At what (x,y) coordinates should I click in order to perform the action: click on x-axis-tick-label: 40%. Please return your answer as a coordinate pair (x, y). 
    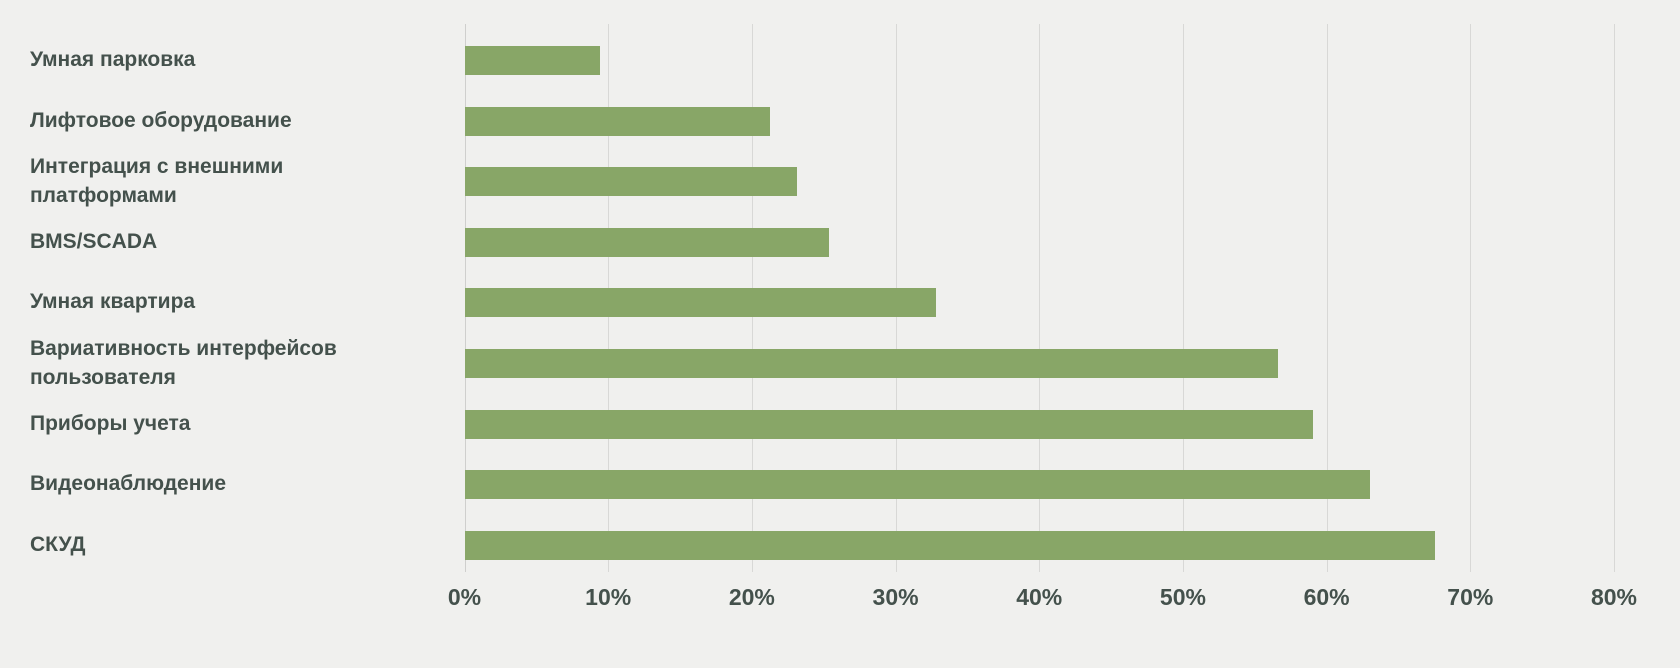
    Looking at the image, I should click on (1039, 597).